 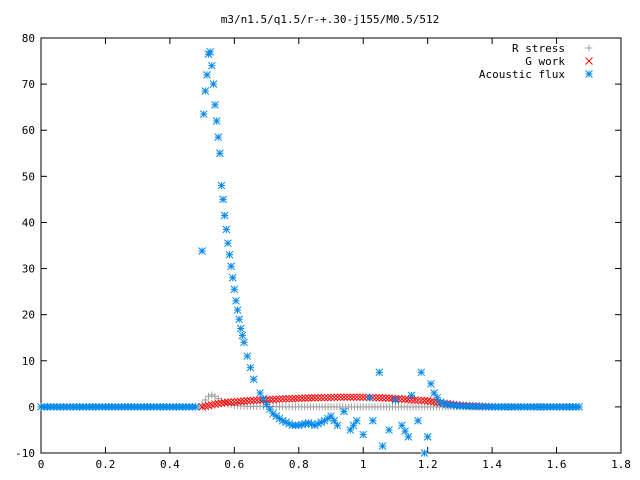 What do you see at coordinates (31, 407) in the screenshot?
I see `y-tick-label: 0` at bounding box center [31, 407].